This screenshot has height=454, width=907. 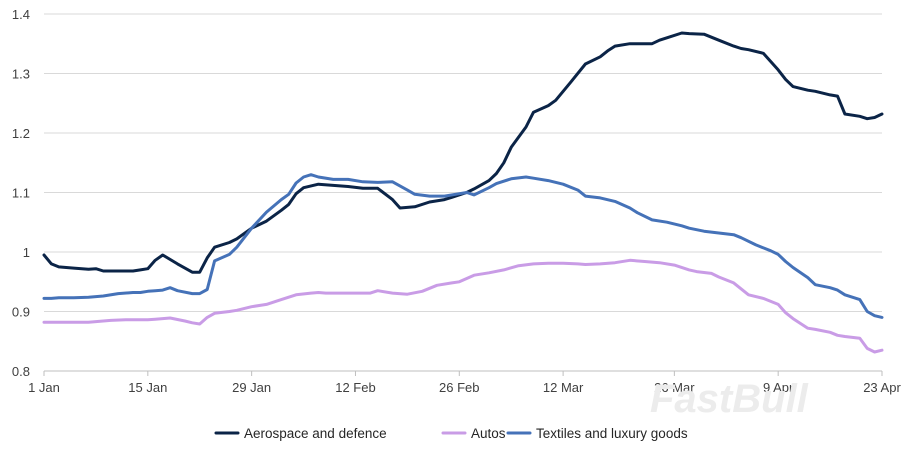 I want to click on y-tick-label: 1, so click(x=26, y=252).